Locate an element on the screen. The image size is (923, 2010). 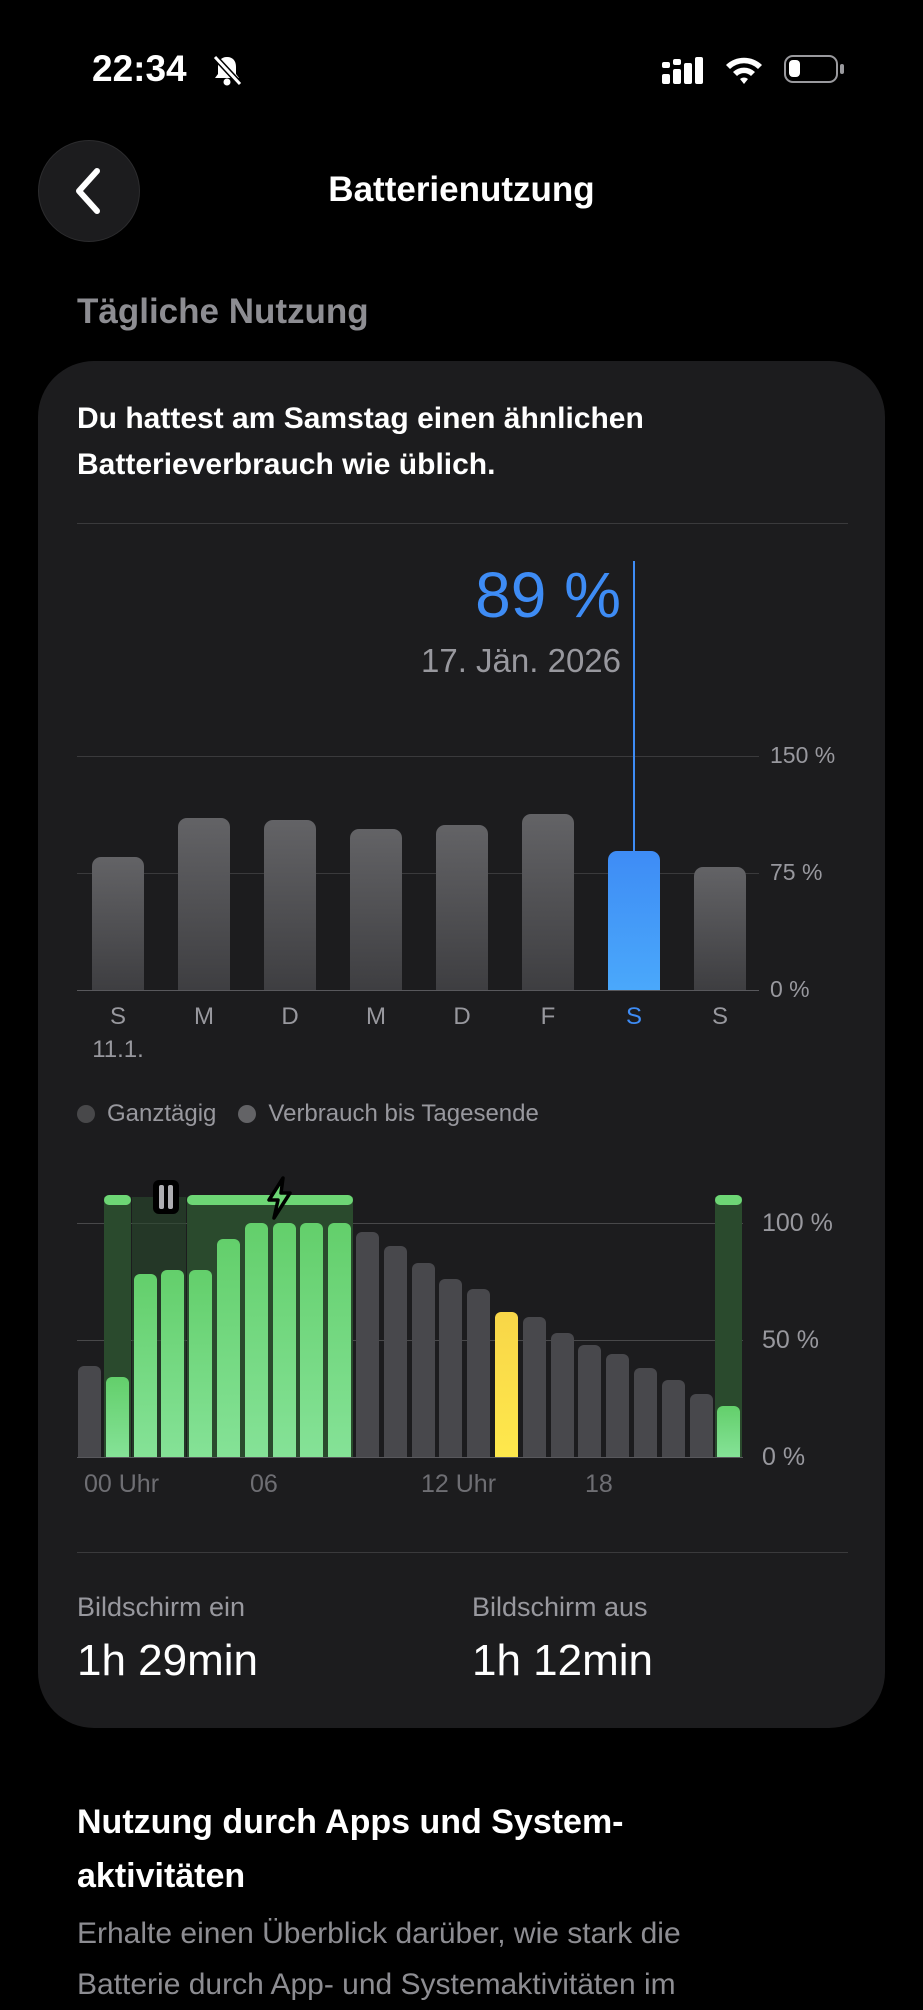
chart-legend: Ganztägig Verbrauch bis Tagesende is located at coordinates (308, 1114).